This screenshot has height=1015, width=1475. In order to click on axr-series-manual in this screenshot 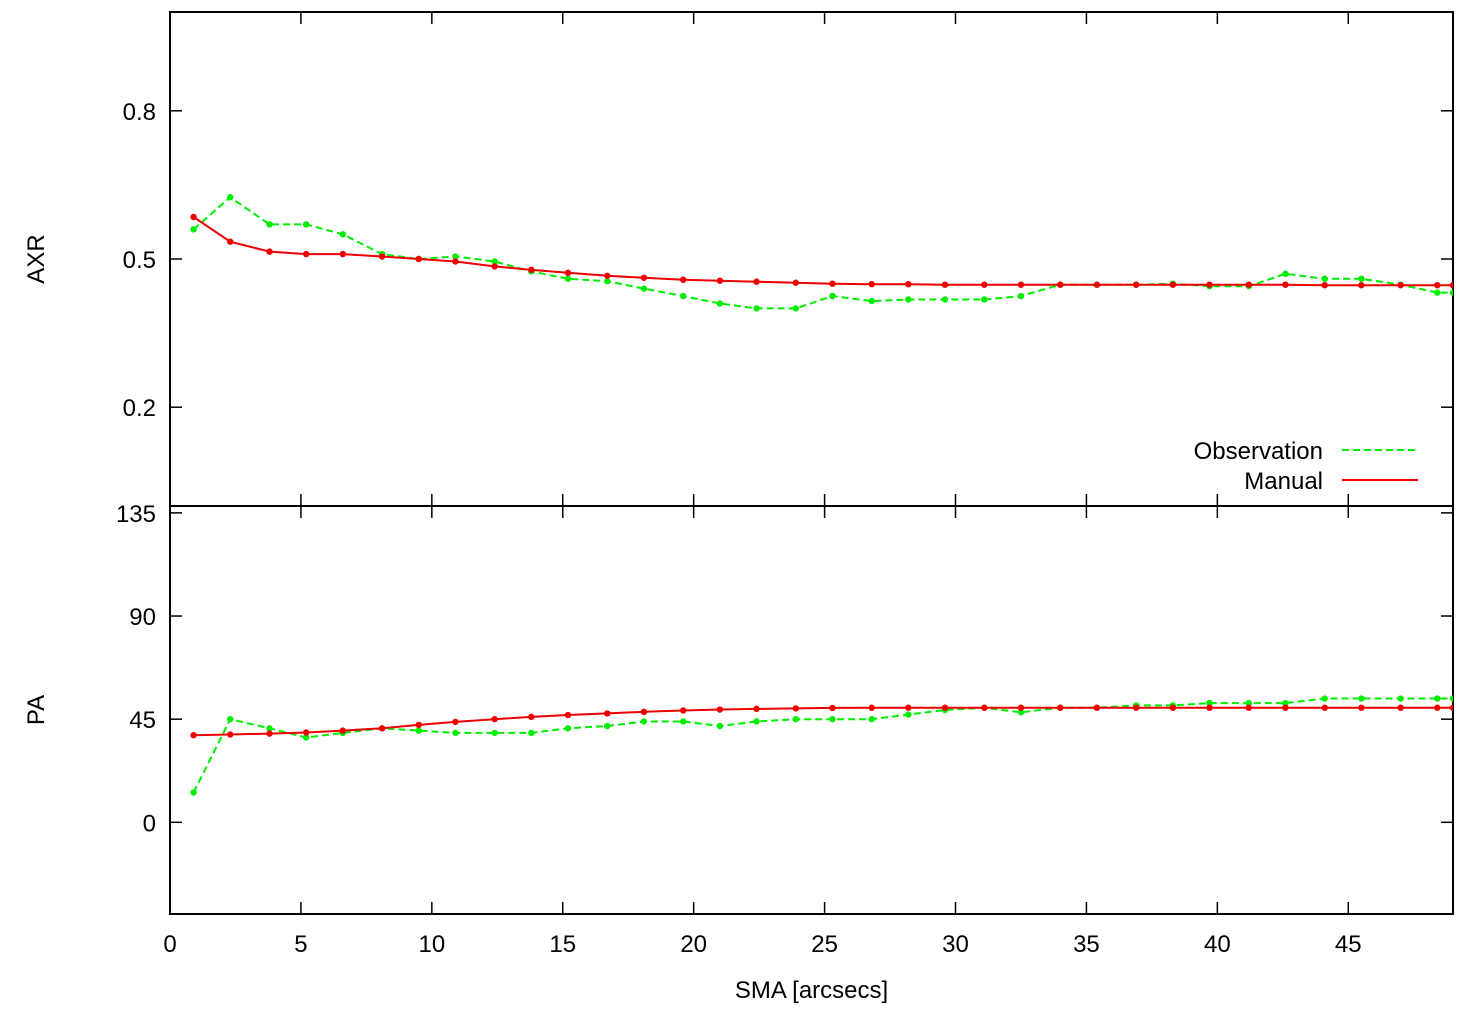, I will do `click(821, 251)`.